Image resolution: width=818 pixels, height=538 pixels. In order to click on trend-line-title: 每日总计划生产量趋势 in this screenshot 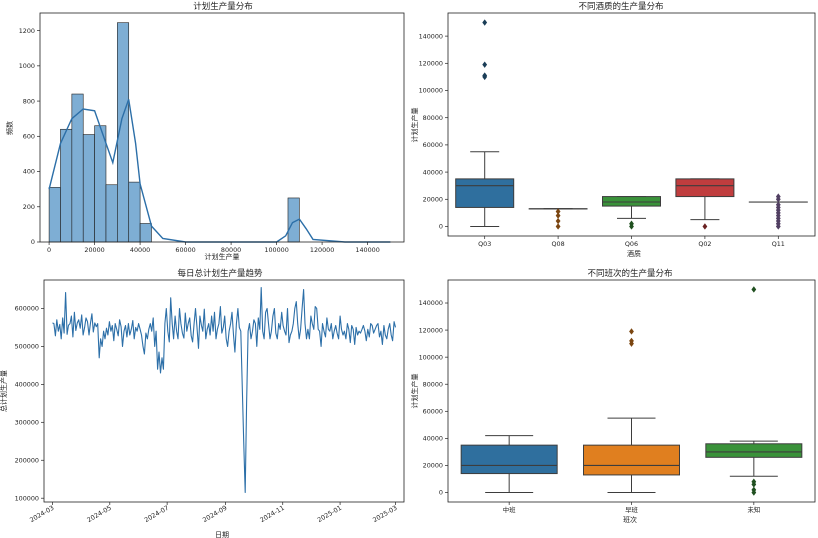, I will do `click(220, 273)`.